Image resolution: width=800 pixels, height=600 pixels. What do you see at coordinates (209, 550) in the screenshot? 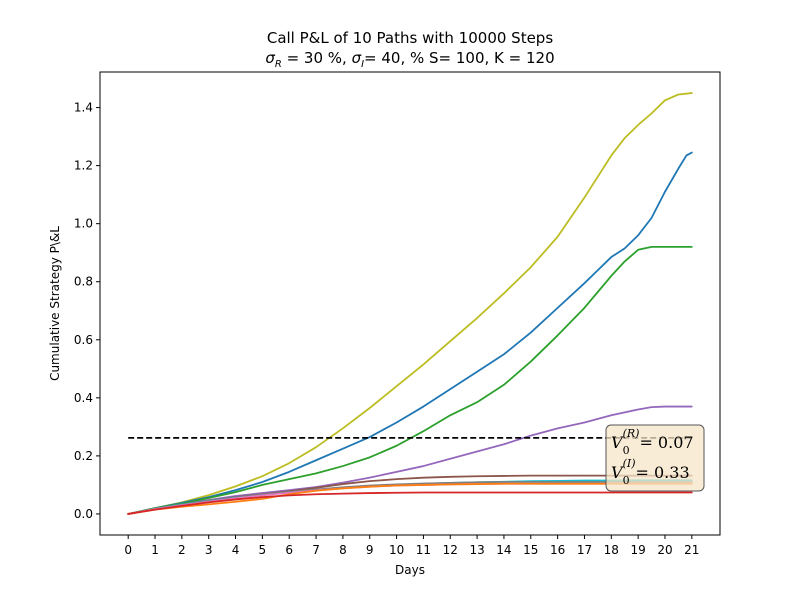
I see `x-tick-label: 3` at bounding box center [209, 550].